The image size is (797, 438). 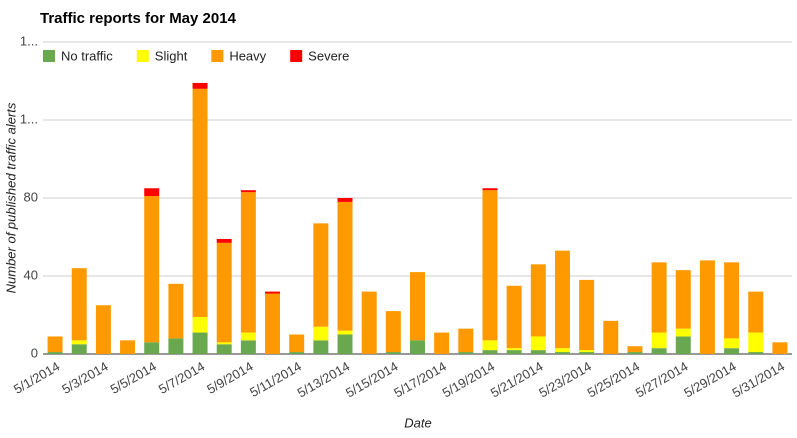 What do you see at coordinates (31, 196) in the screenshot?
I see `y-tick-label: 80` at bounding box center [31, 196].